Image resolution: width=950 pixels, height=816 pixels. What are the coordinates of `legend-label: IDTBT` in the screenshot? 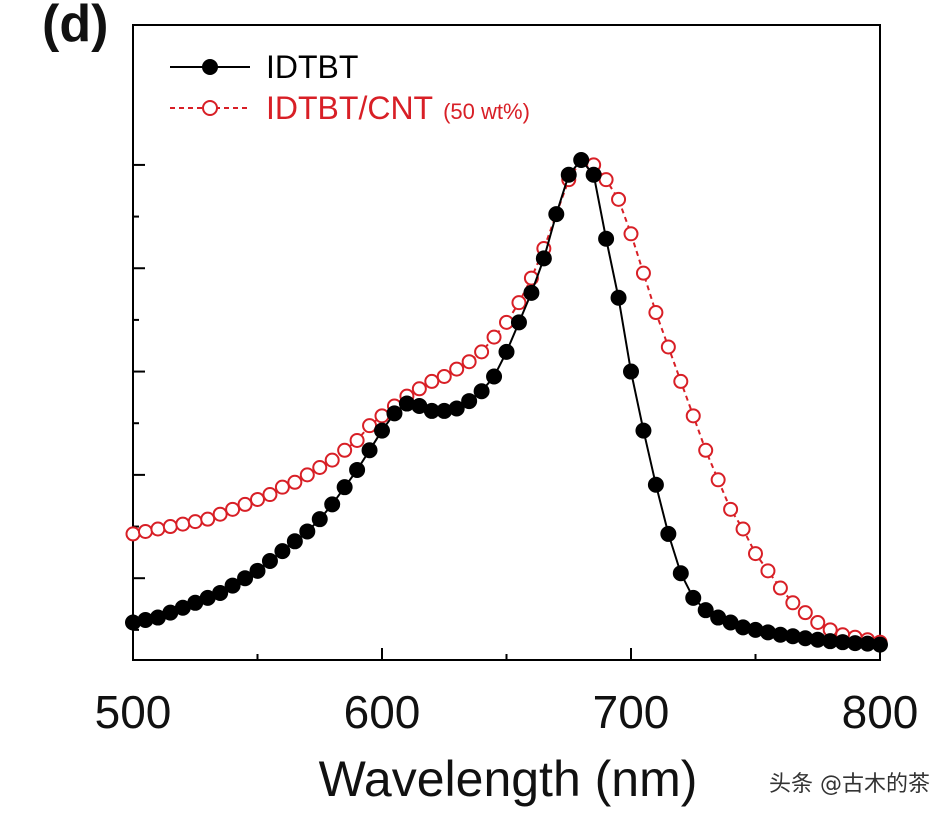 It's located at (312, 67).